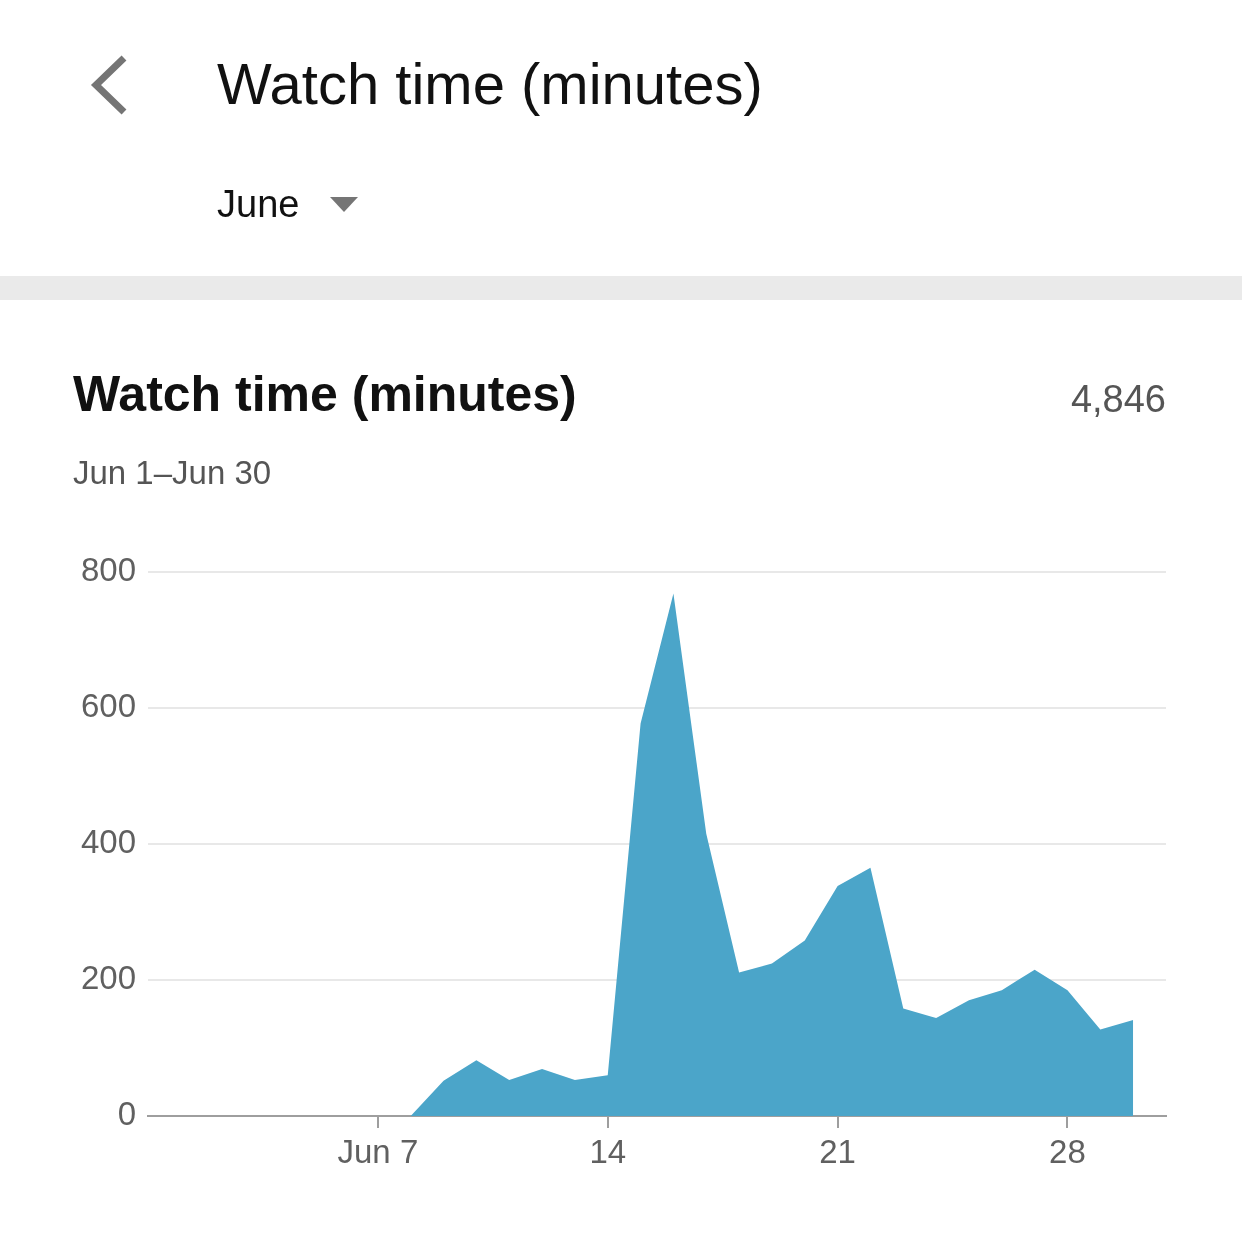  What do you see at coordinates (126, 1114) in the screenshot?
I see `y-tick-label: 0` at bounding box center [126, 1114].